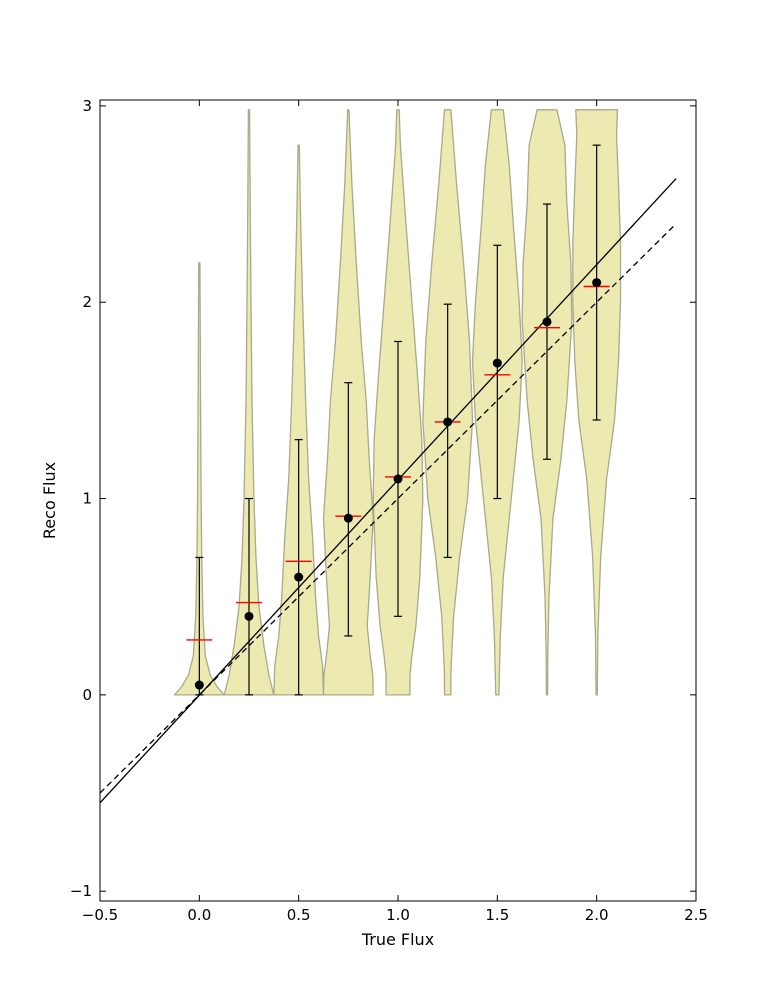 This screenshot has height=1001, width=773. I want to click on x-tick-label-0: −0.5, so click(100, 915).